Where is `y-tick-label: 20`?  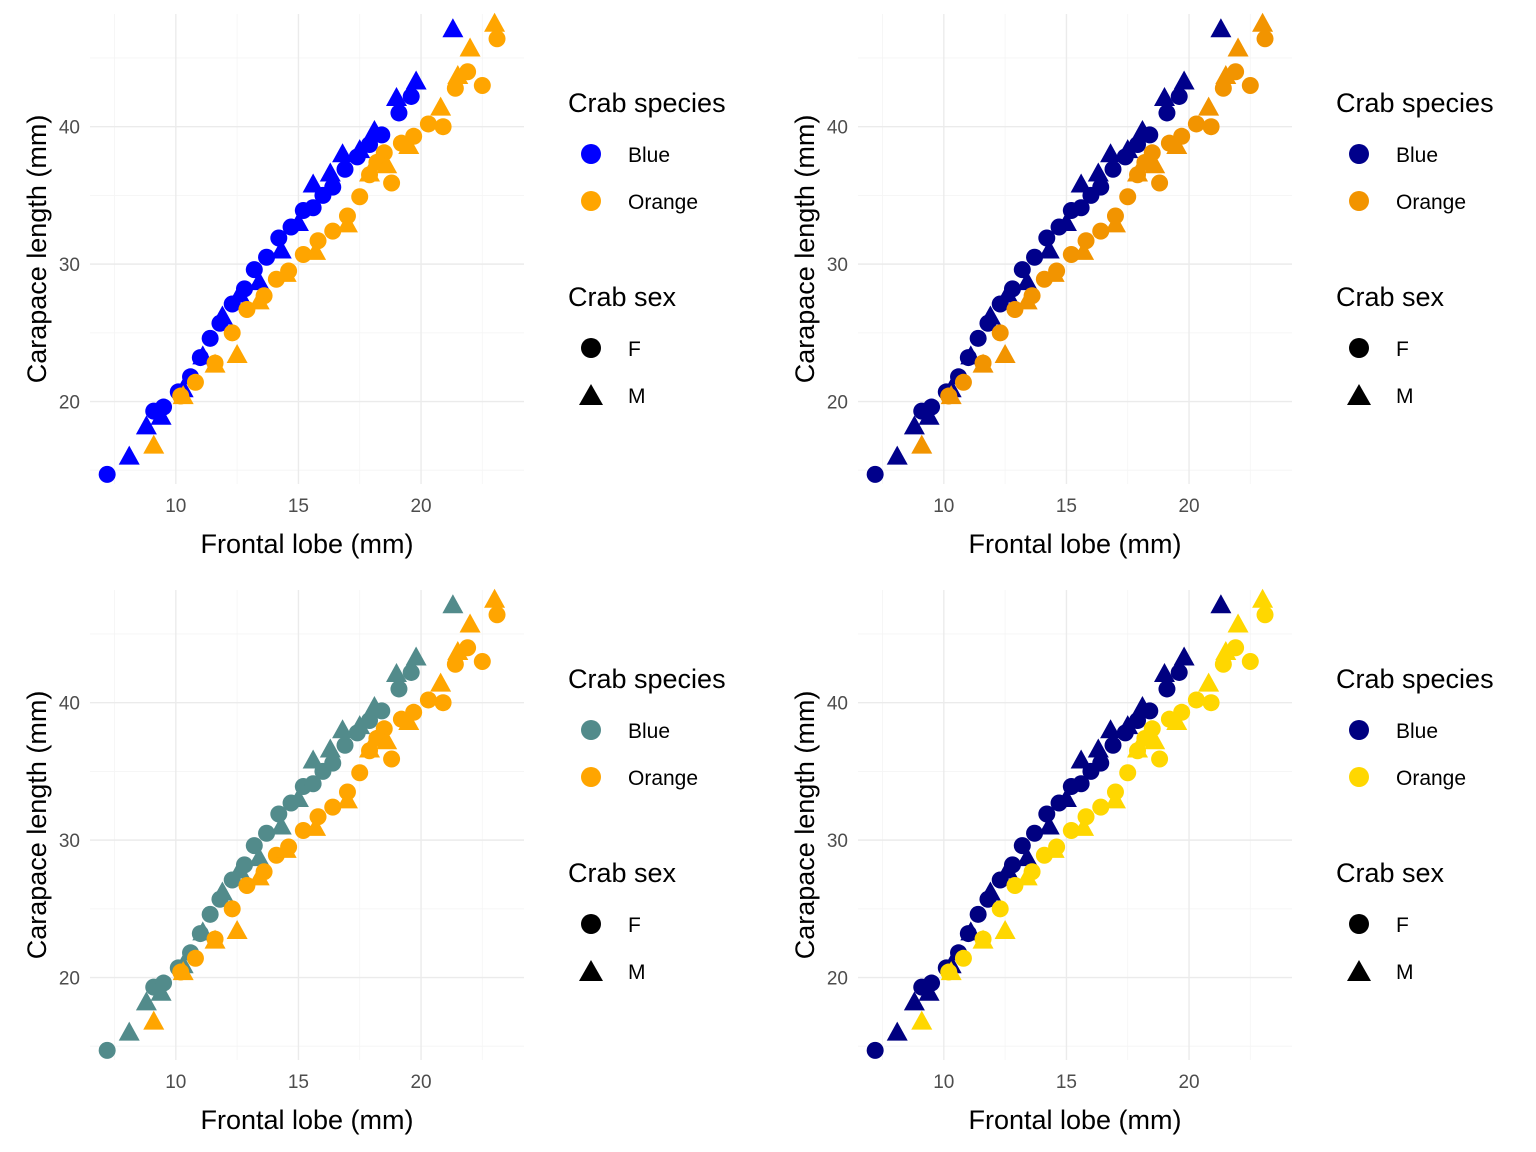
y-tick-label: 20 is located at coordinates (837, 979).